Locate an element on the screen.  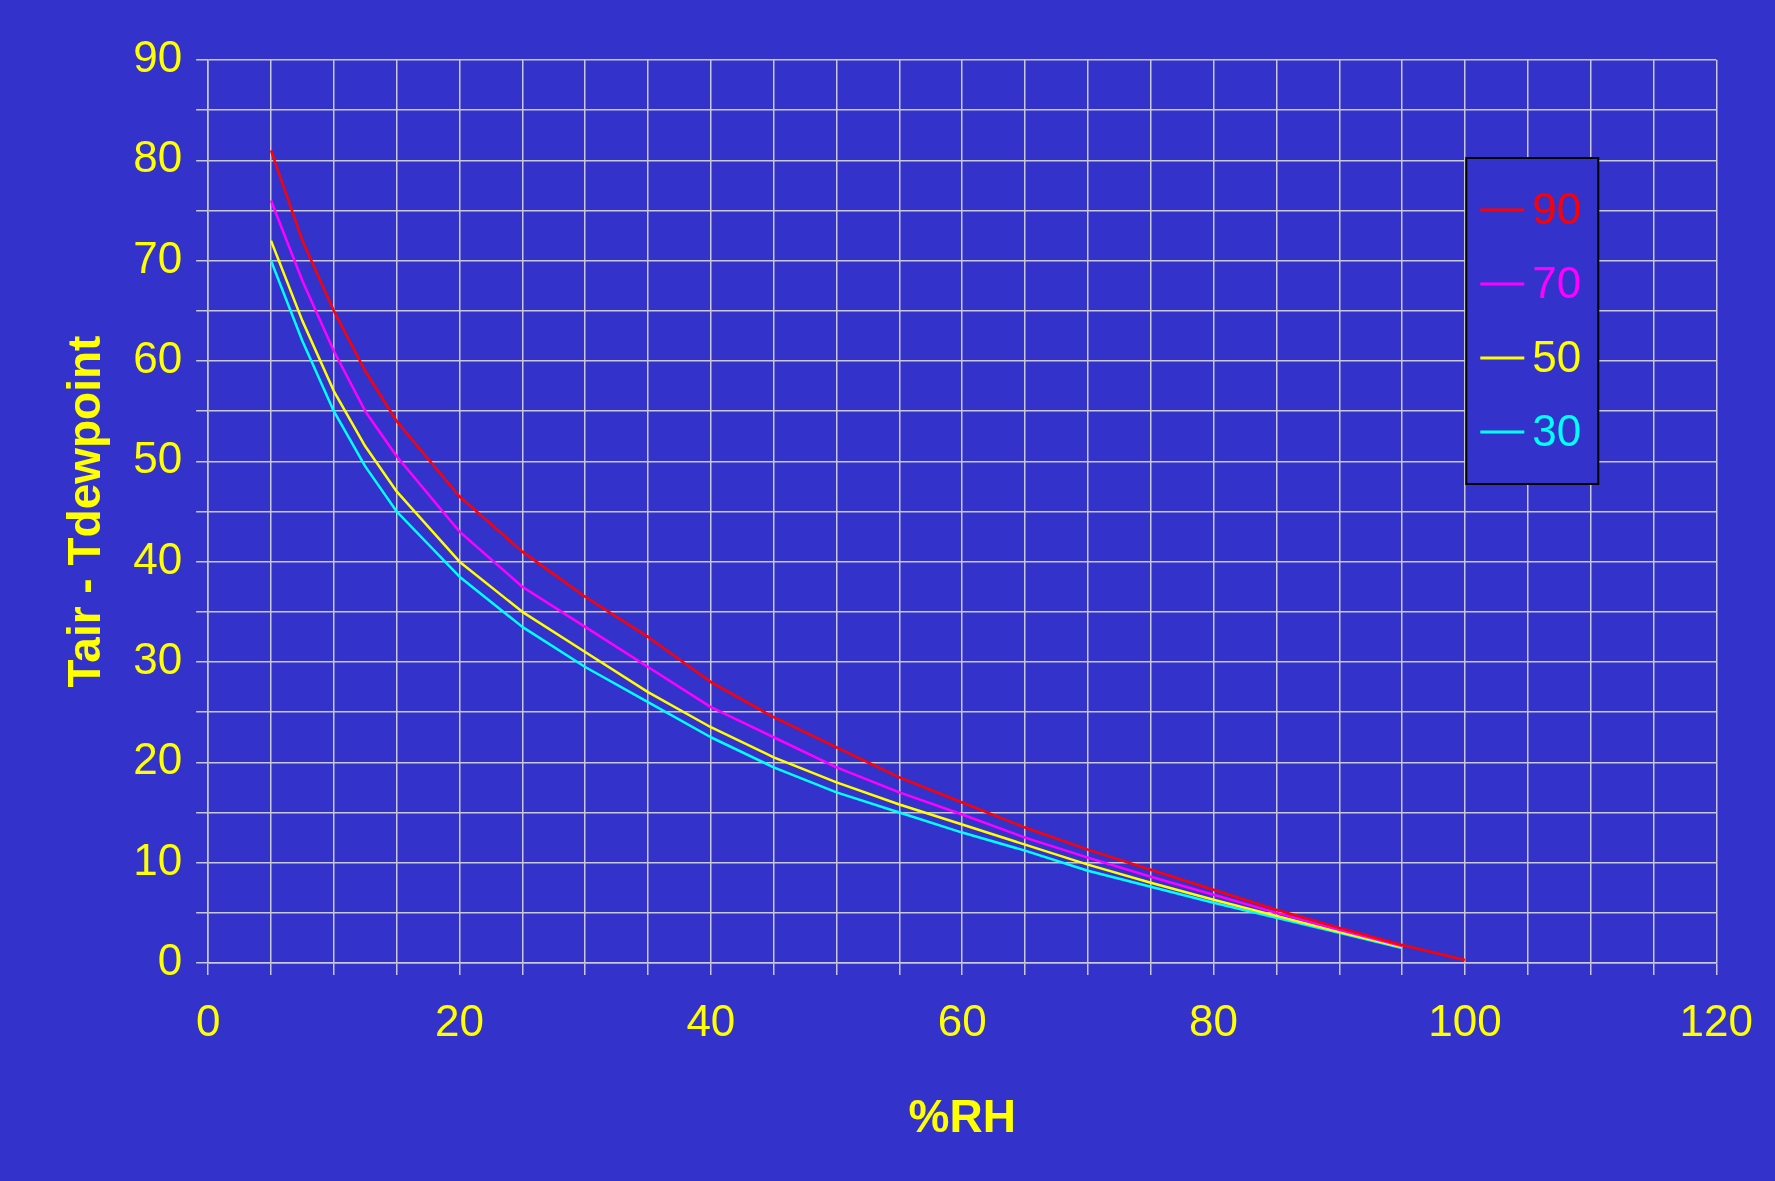
x-tick-label: 60 is located at coordinates (962, 1020).